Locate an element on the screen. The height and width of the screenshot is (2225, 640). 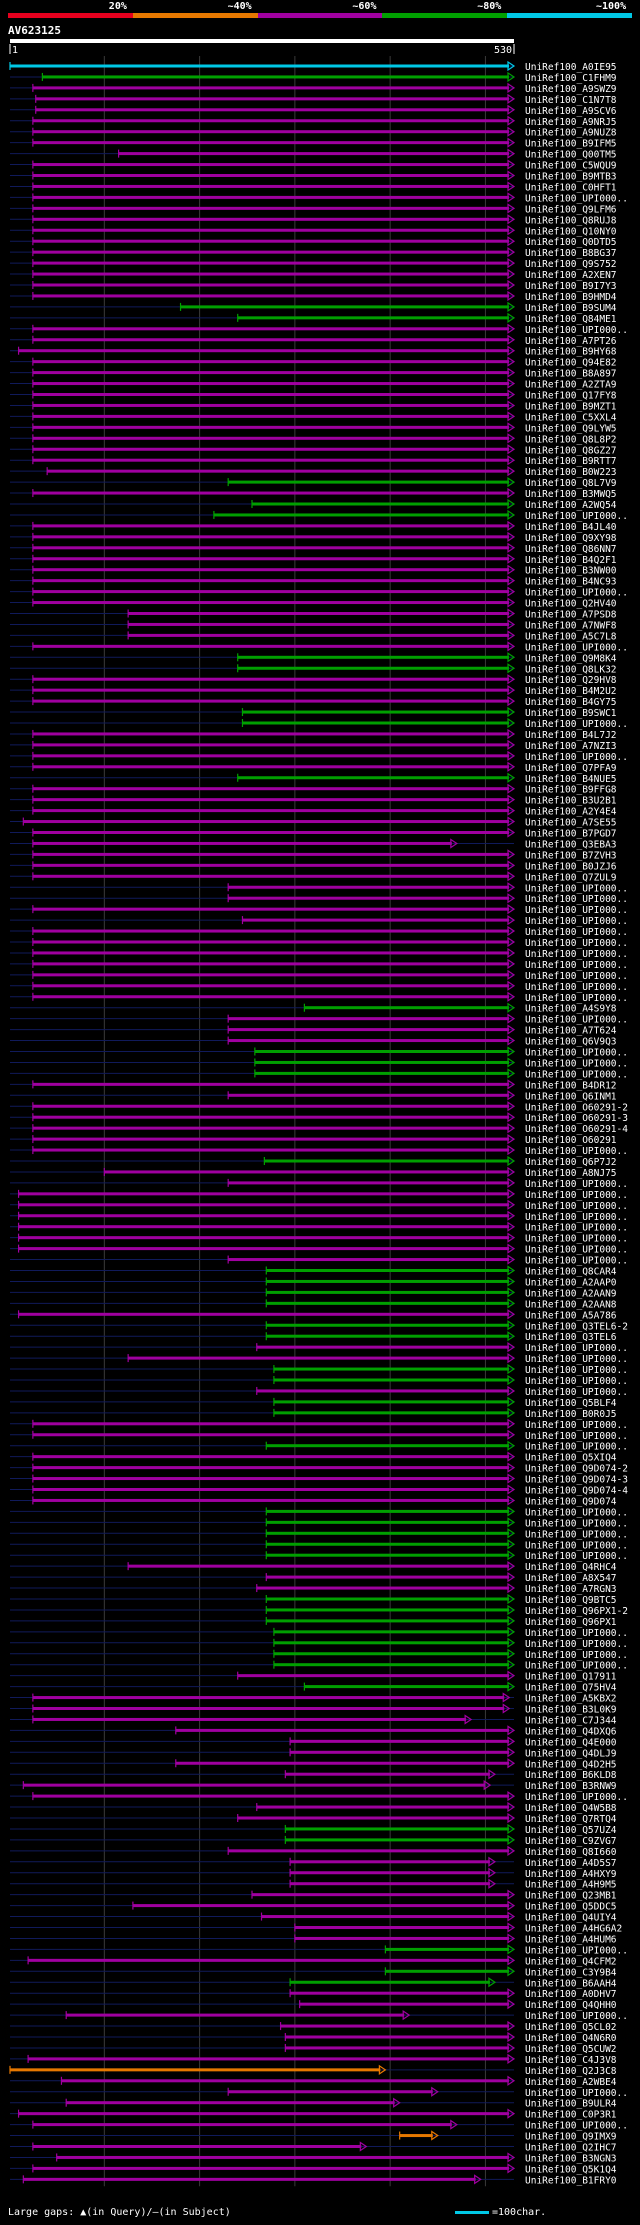
hit-label: UniRef100_B3U2B1 is located at coordinates (571, 801).